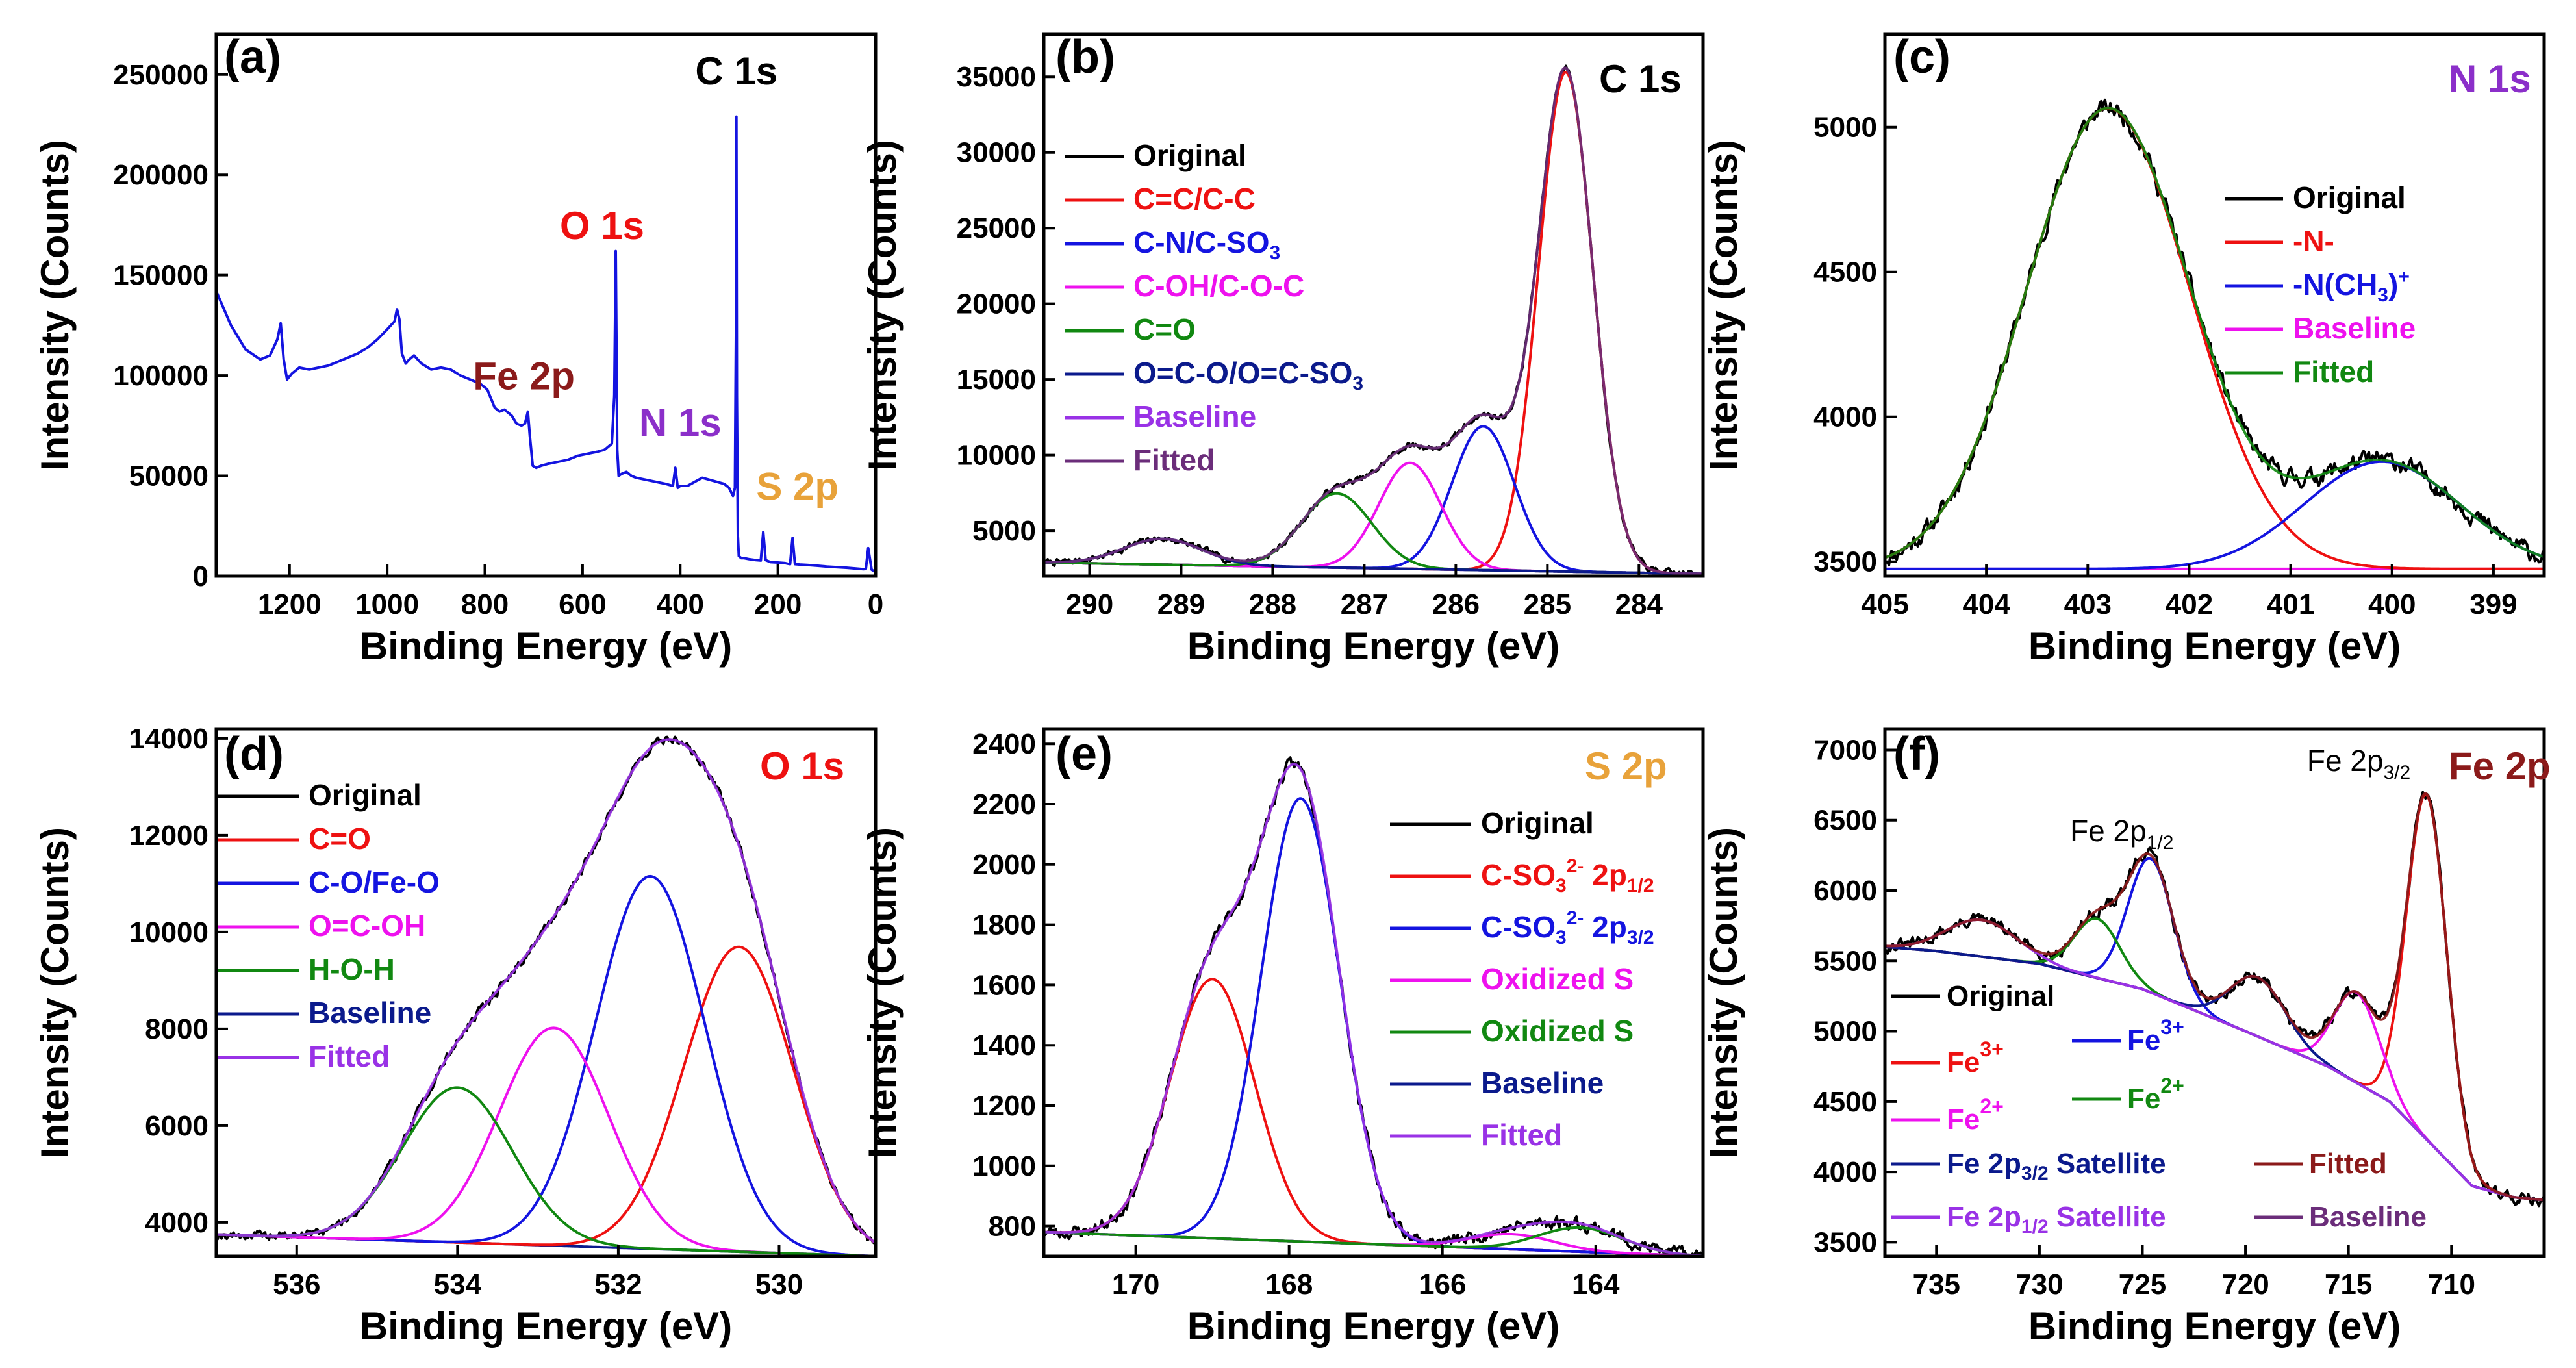 Image resolution: width=2576 pixels, height=1368 pixels. I want to click on legend-label: Fe 2p3/2 Satellite, so click(2056, 1166).